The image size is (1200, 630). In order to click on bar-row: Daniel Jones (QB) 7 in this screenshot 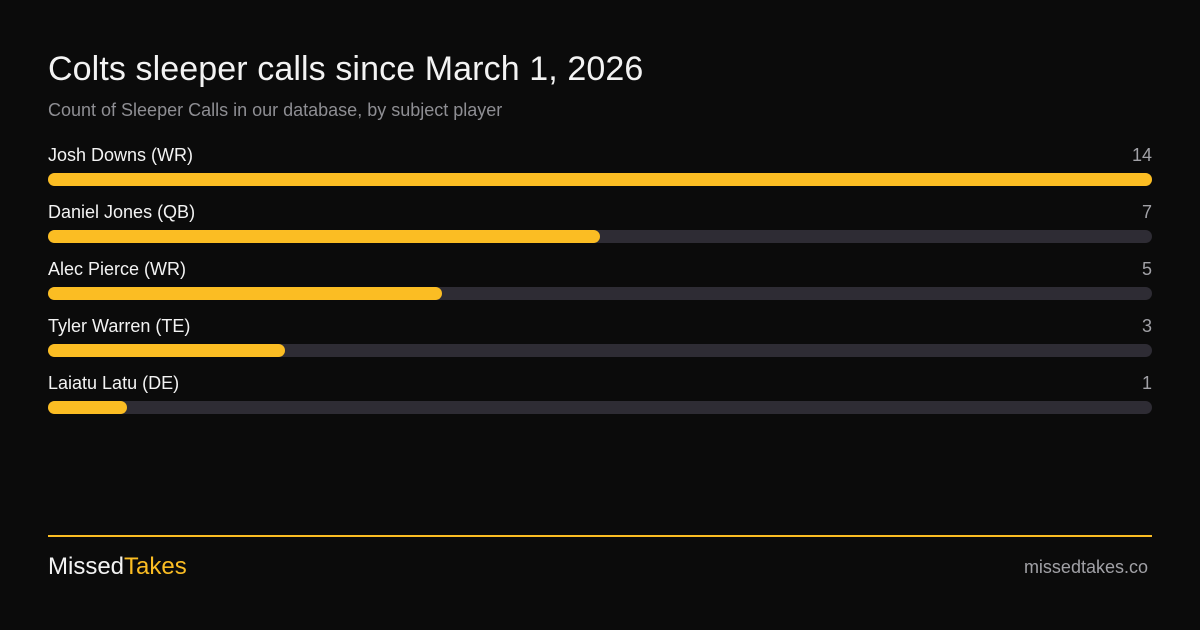, I will do `click(600, 228)`.